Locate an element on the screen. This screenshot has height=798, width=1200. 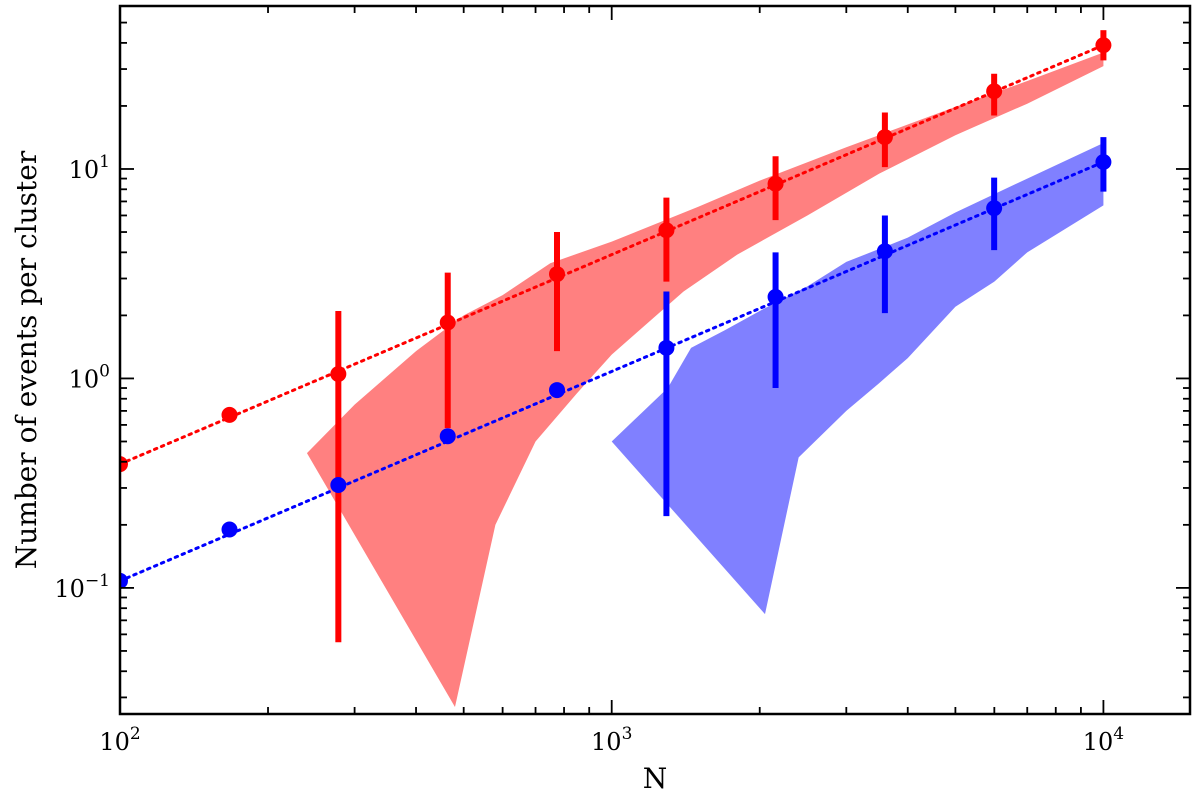
x-axis-label: N is located at coordinates (655, 778).